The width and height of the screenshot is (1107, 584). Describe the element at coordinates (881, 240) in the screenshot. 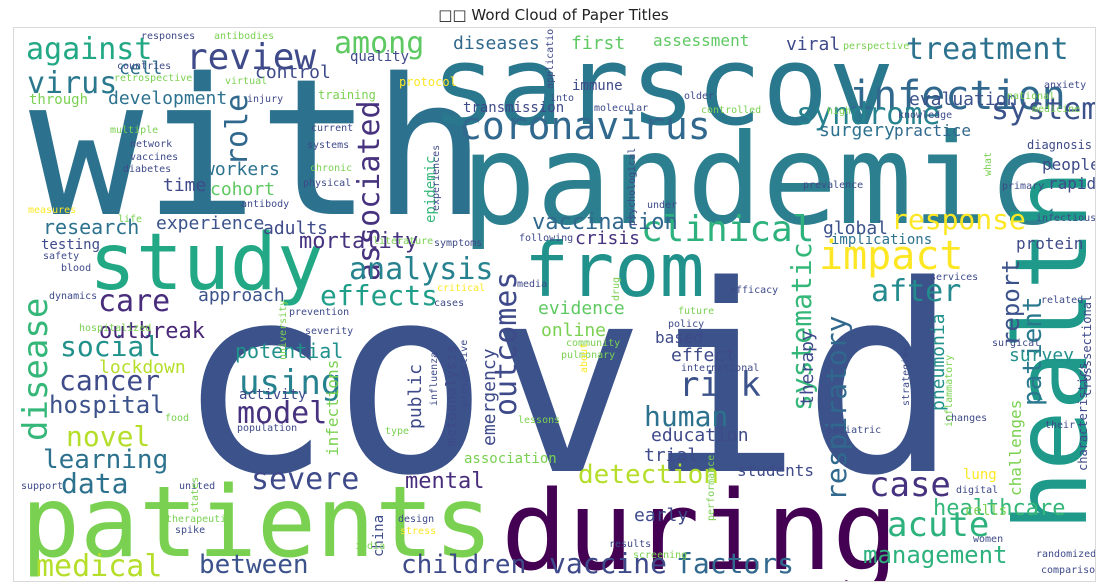

I see `word-implications: implications` at that location.